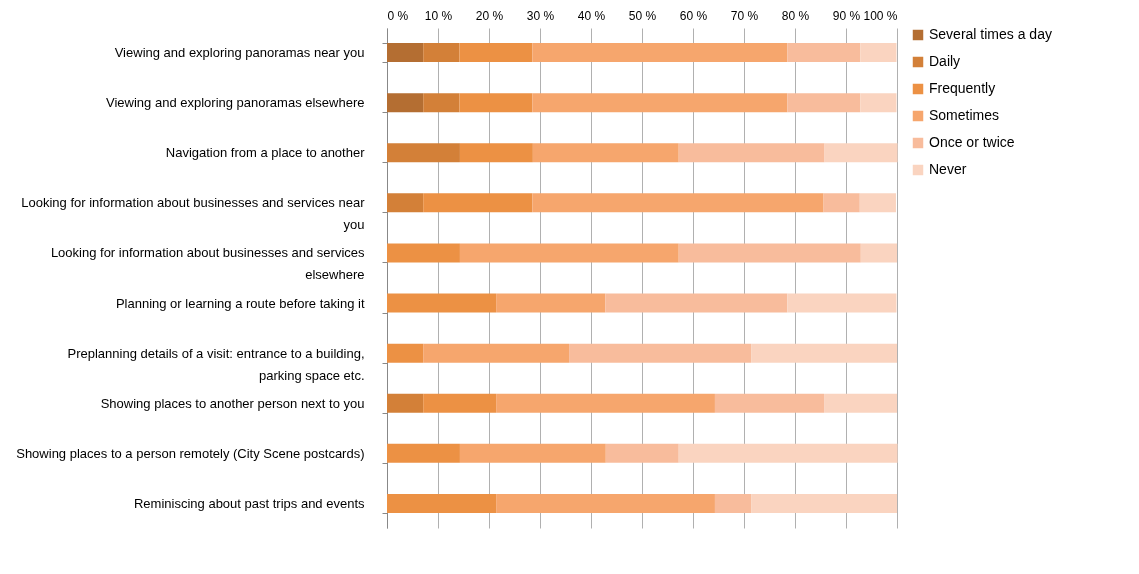 This screenshot has width=1139, height=574. Describe the element at coordinates (744, 15) in the screenshot. I see `x-tick-label: 70 %` at that location.